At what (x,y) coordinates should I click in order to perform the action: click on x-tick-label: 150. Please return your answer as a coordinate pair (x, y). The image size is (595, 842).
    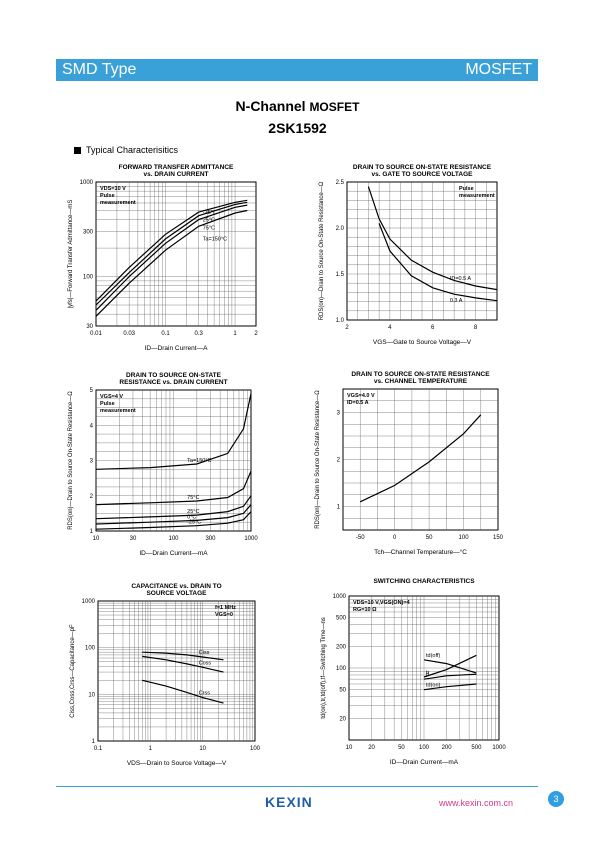
    Looking at the image, I should click on (498, 538).